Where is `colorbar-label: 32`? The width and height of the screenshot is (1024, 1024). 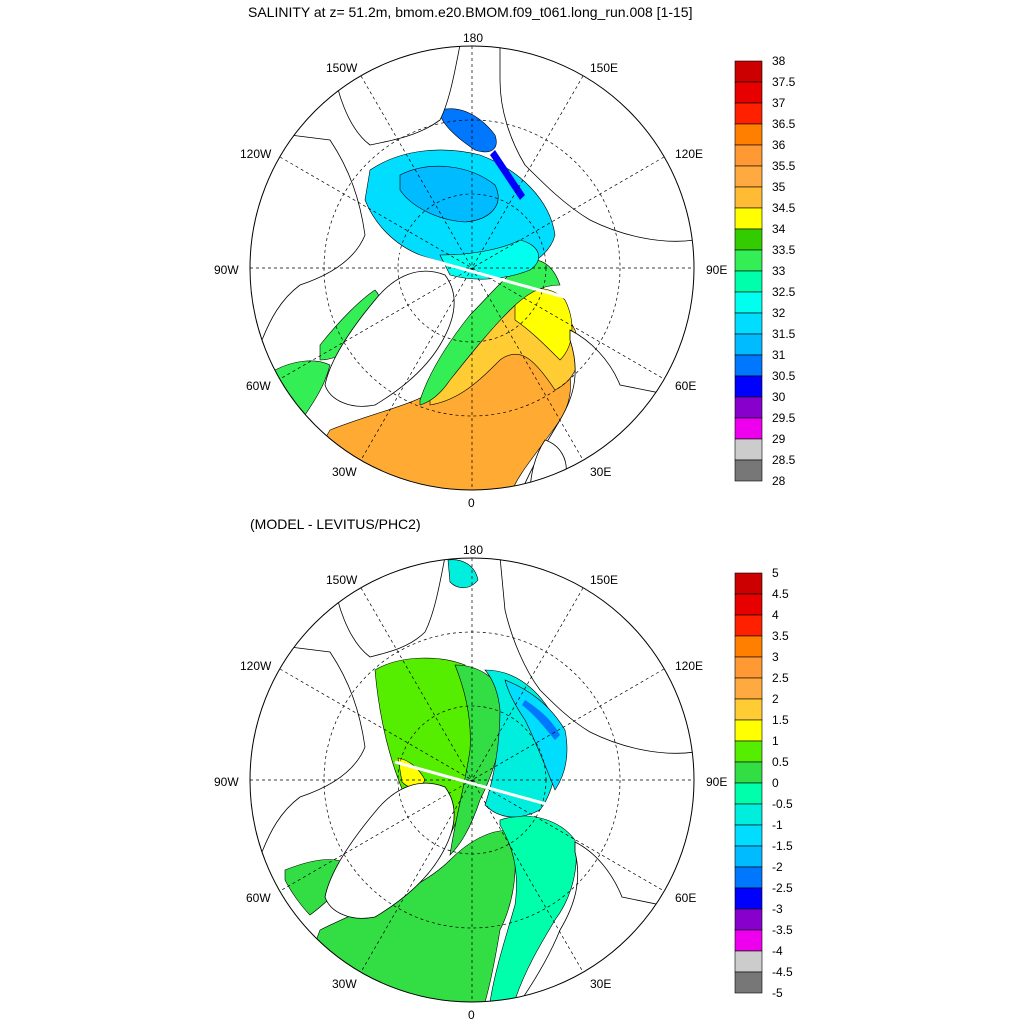 colorbar-label: 32 is located at coordinates (779, 313).